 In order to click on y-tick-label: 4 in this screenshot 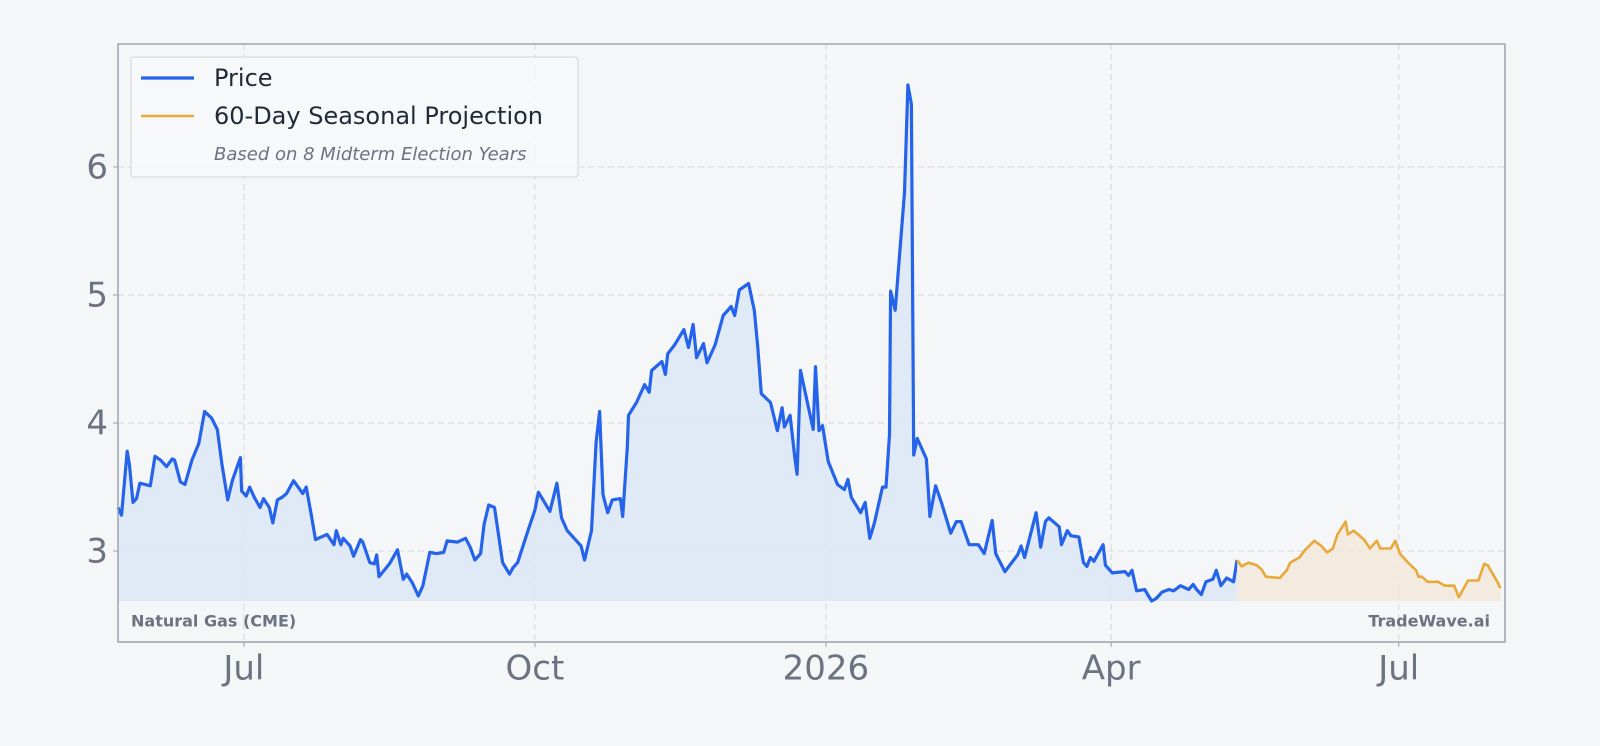, I will do `click(97, 424)`.